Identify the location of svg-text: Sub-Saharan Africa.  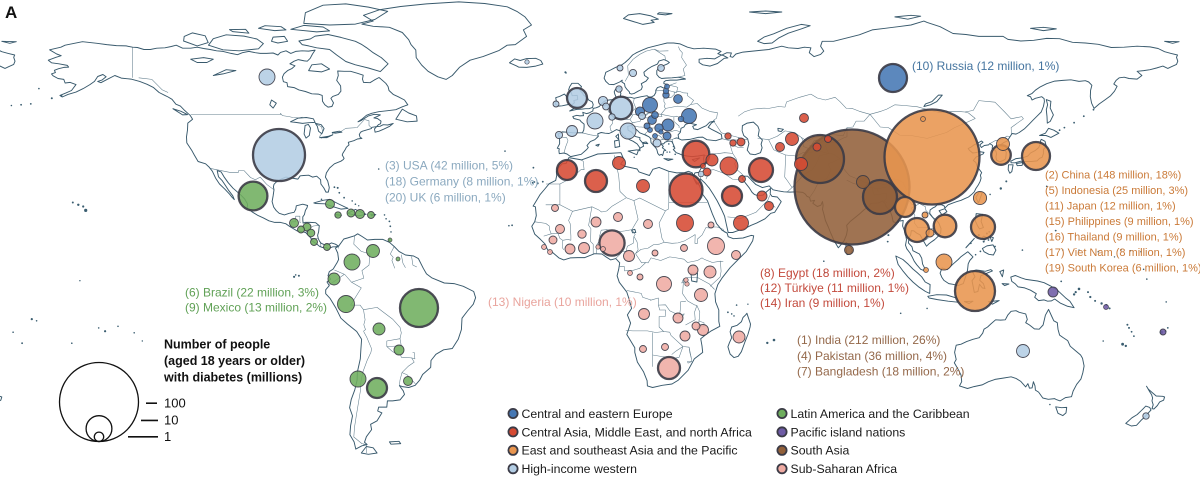
(844, 469).